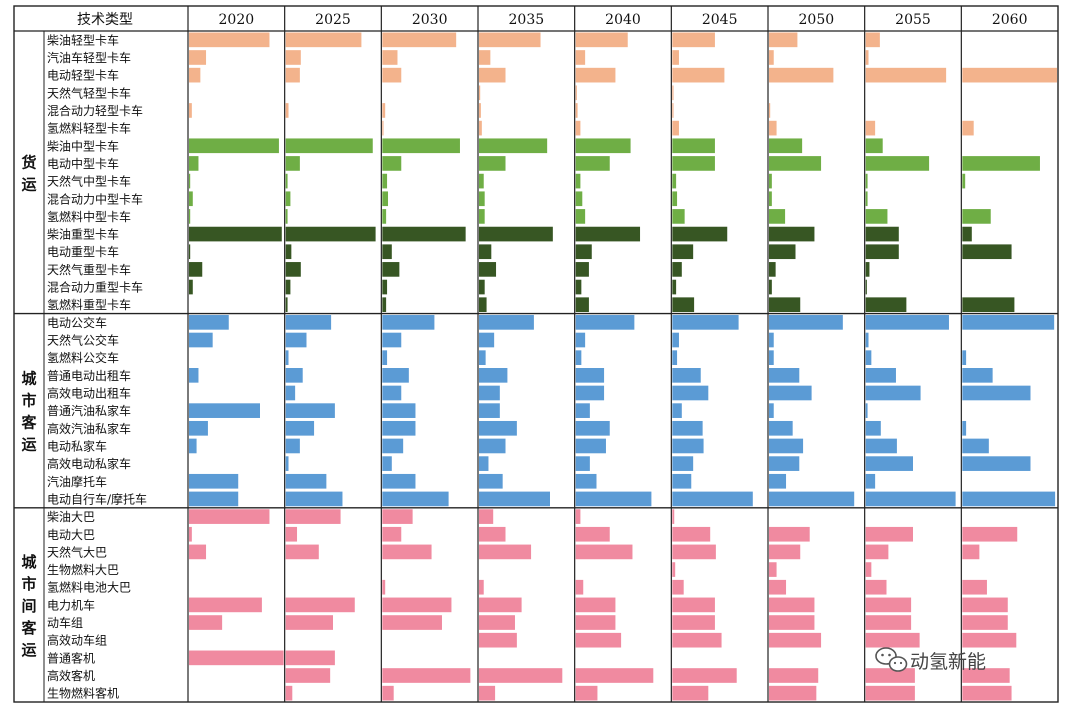 This screenshot has height=707, width=1067. Describe the element at coordinates (89, 216) in the screenshot. I see `row-label: 氢燃料中型卡车` at that location.